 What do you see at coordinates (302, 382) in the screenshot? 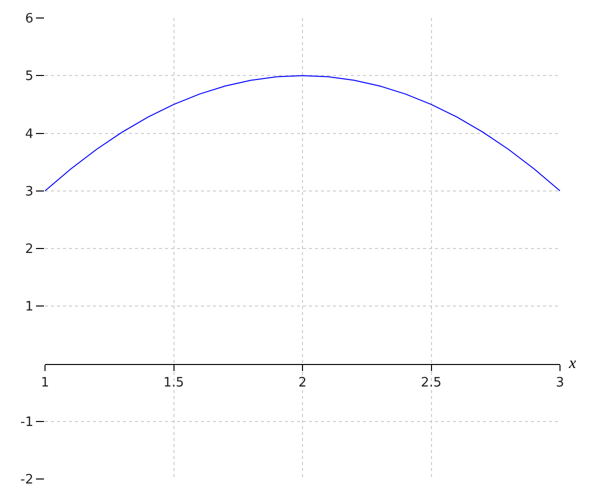
I see `x-tick-label: 2` at bounding box center [302, 382].